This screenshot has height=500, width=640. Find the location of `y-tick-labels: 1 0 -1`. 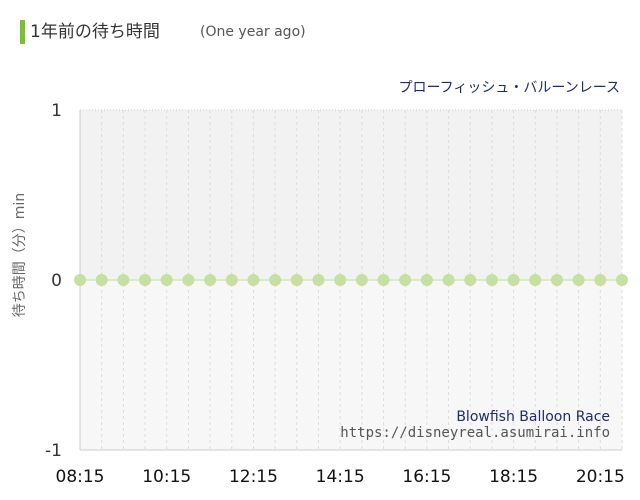

y-tick-labels: 1 0 -1 is located at coordinates (53, 281).